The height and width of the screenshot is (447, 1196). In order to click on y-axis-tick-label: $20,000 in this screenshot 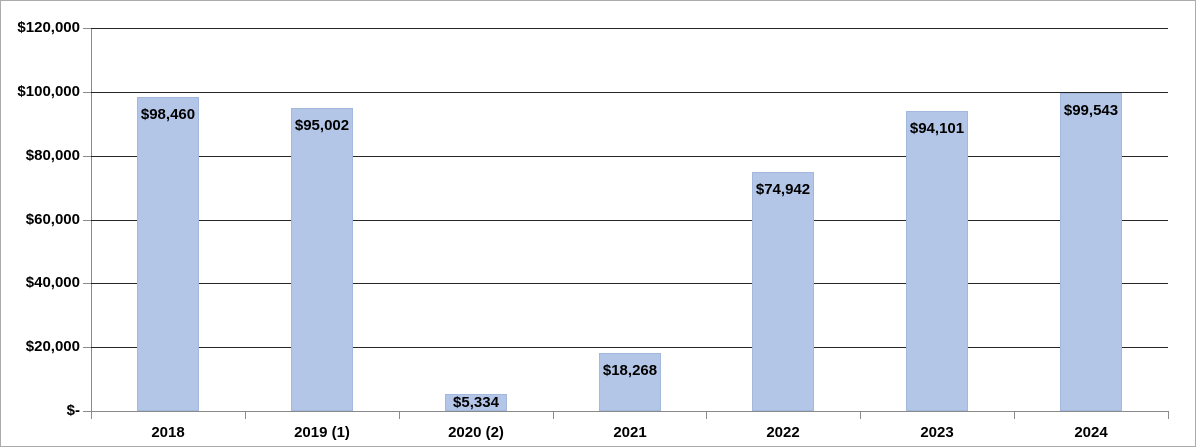, I will do `click(52, 347)`.